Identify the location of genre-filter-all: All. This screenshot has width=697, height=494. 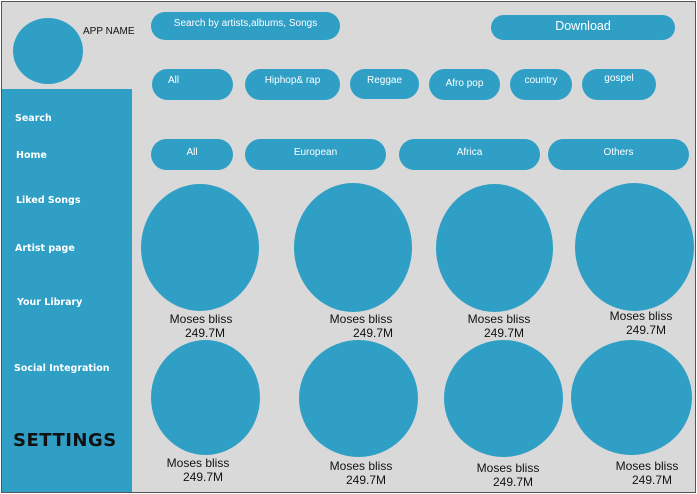
(192, 84).